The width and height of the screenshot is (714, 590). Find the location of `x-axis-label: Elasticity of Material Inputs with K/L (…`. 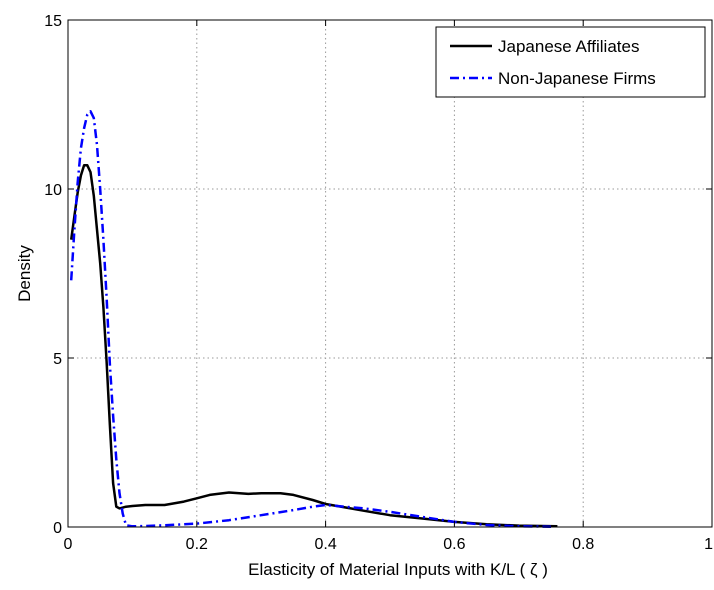

x-axis-label: Elasticity of Material Inputs with K/L (… is located at coordinates (398, 569).